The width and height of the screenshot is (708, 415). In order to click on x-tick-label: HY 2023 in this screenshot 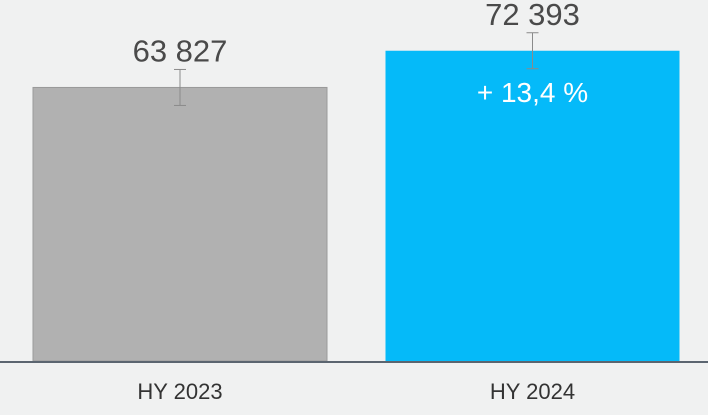, I will do `click(179, 391)`.